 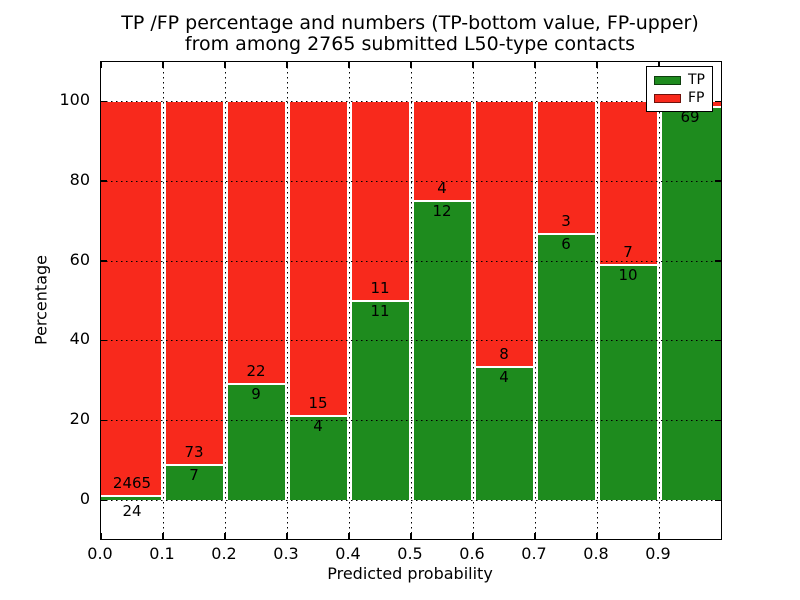 What do you see at coordinates (628, 252) in the screenshot?
I see `fp-count-label: 7` at bounding box center [628, 252].